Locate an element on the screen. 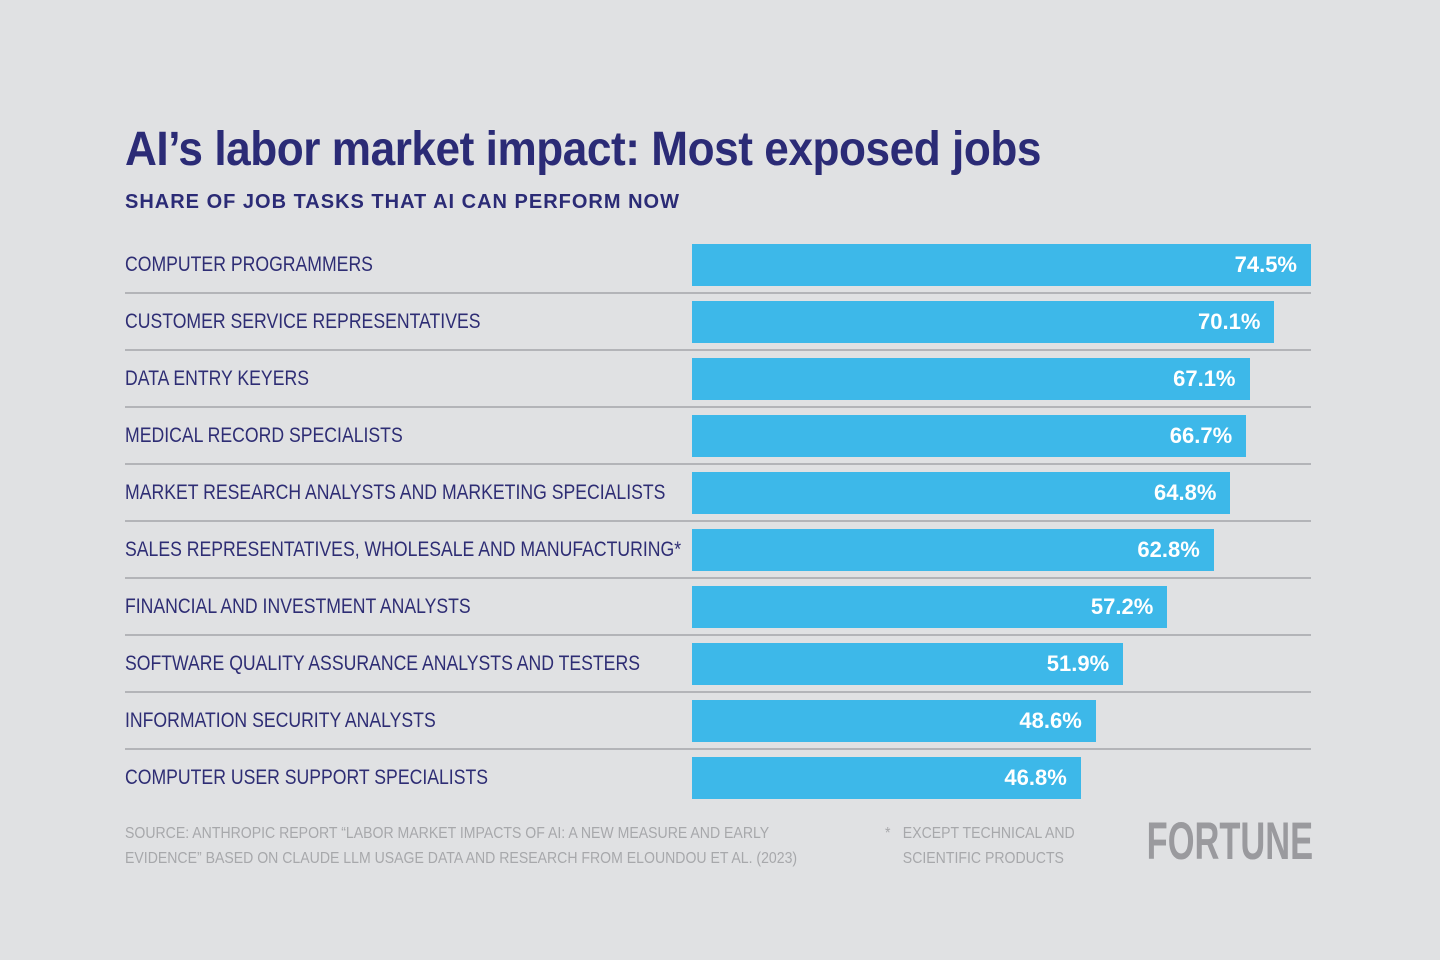 Image resolution: width=1440 pixels, height=960 pixels. chart-row: MEDICAL RECORD SPECIALISTS 66.7% is located at coordinates (718, 436).